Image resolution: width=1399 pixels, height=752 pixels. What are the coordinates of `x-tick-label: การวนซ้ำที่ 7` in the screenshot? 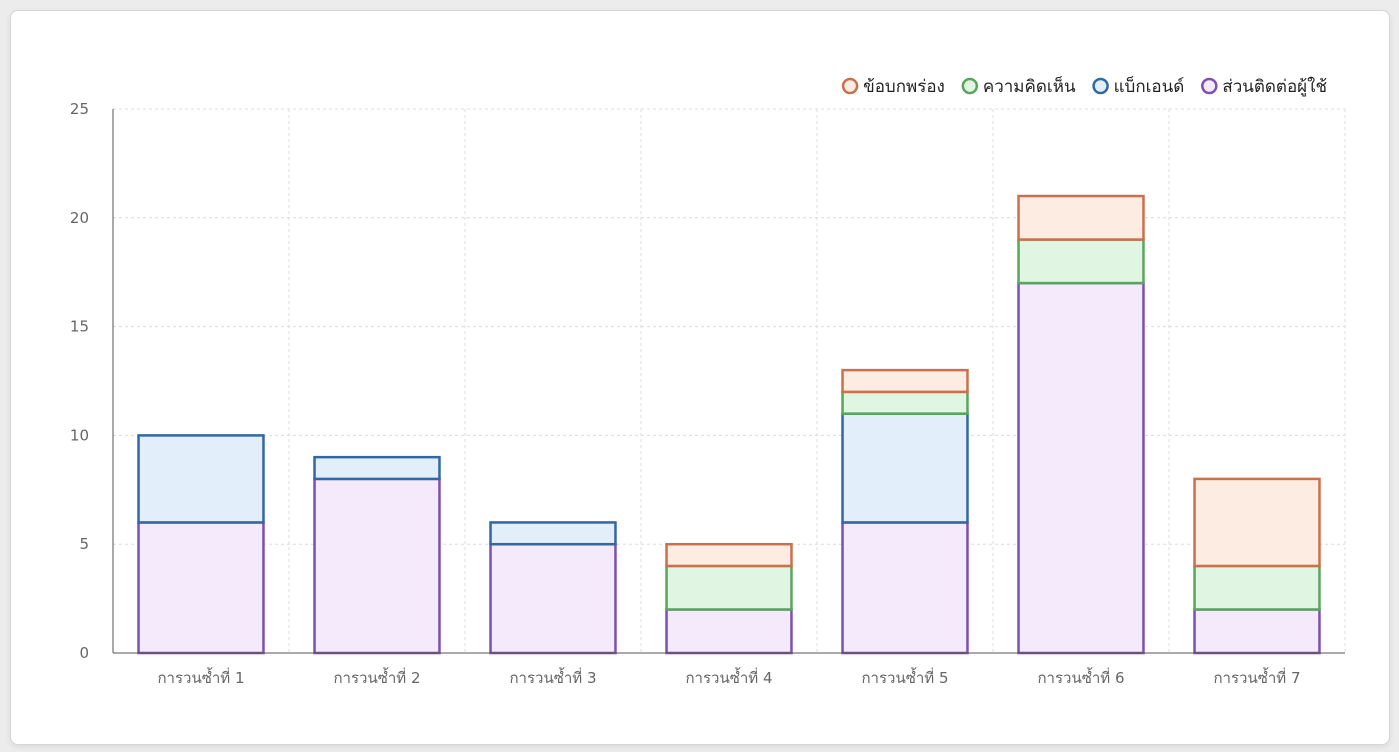 It's located at (1256, 677).